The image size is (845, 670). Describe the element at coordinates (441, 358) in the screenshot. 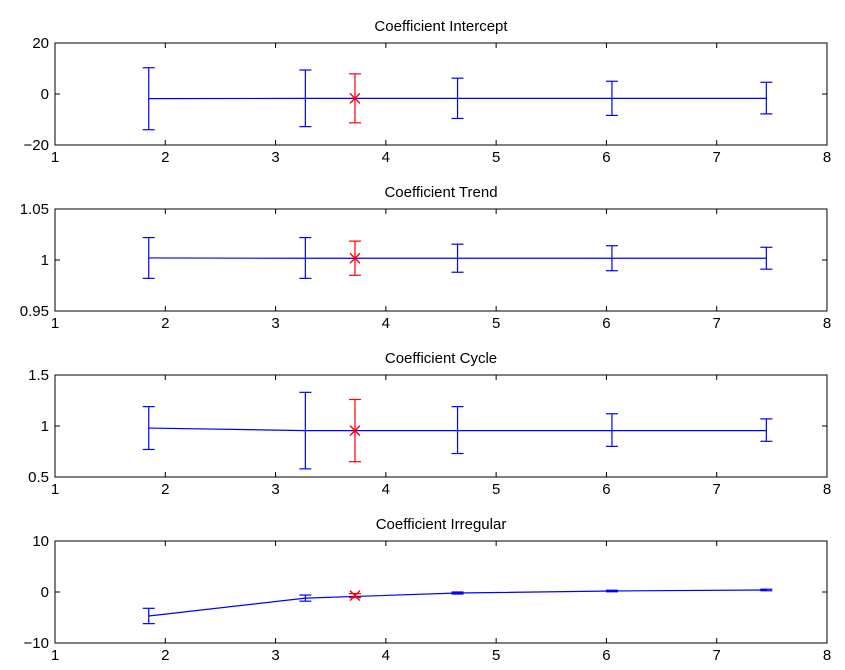

I see `subplot-title: Coefficient Cycle` at that location.